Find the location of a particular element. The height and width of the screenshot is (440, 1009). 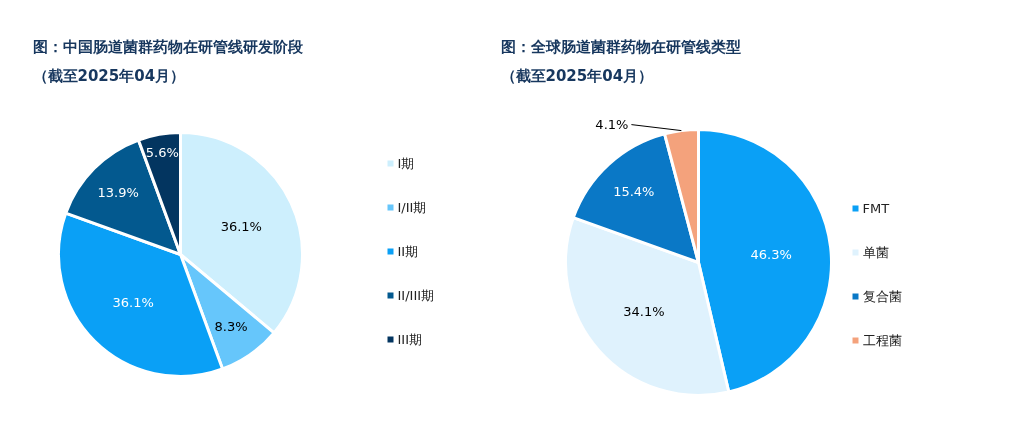

legend-label: 单菌 is located at coordinates (875, 252).